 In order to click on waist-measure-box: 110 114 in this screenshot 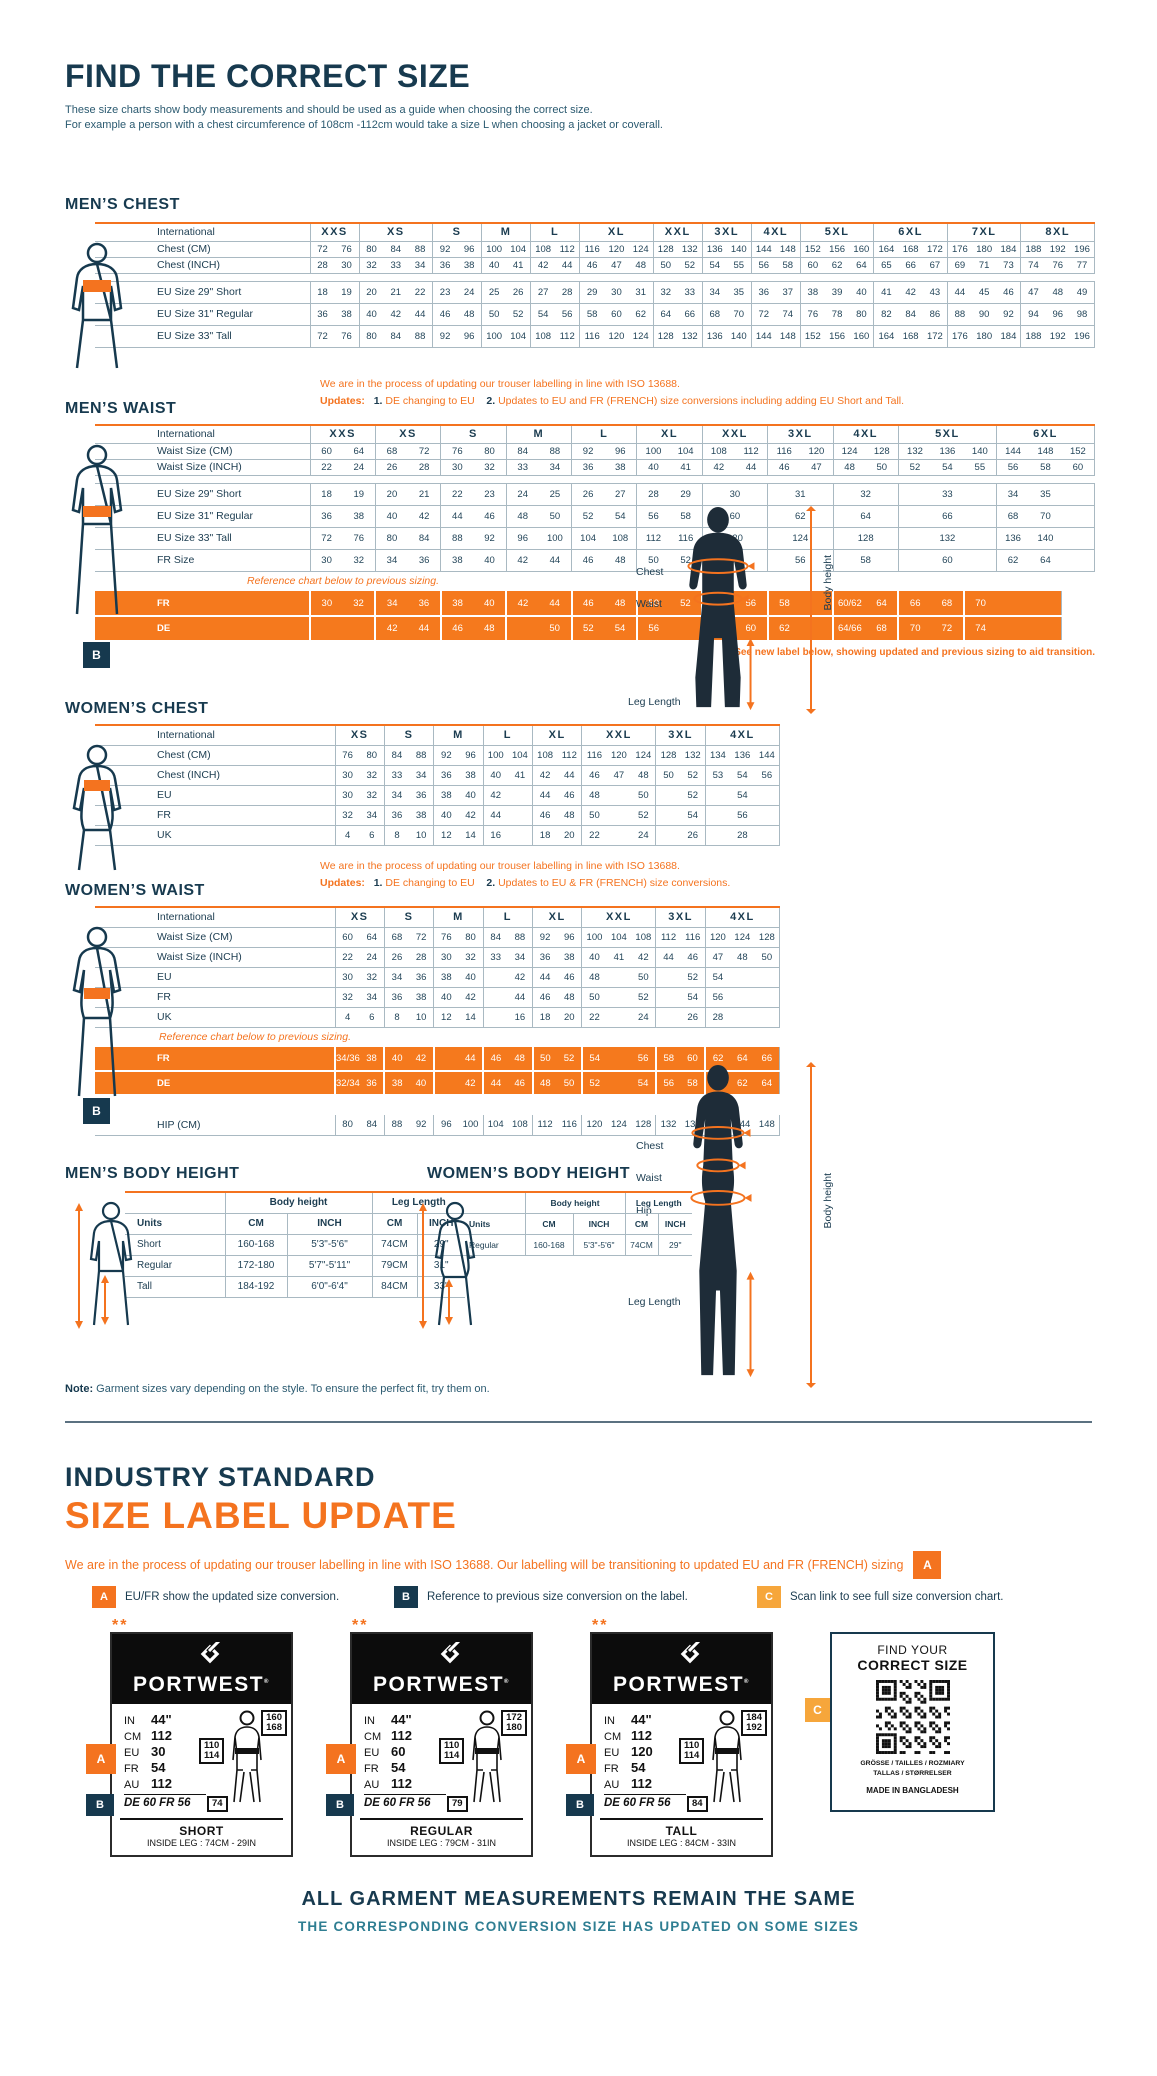, I will do `click(692, 1751)`.